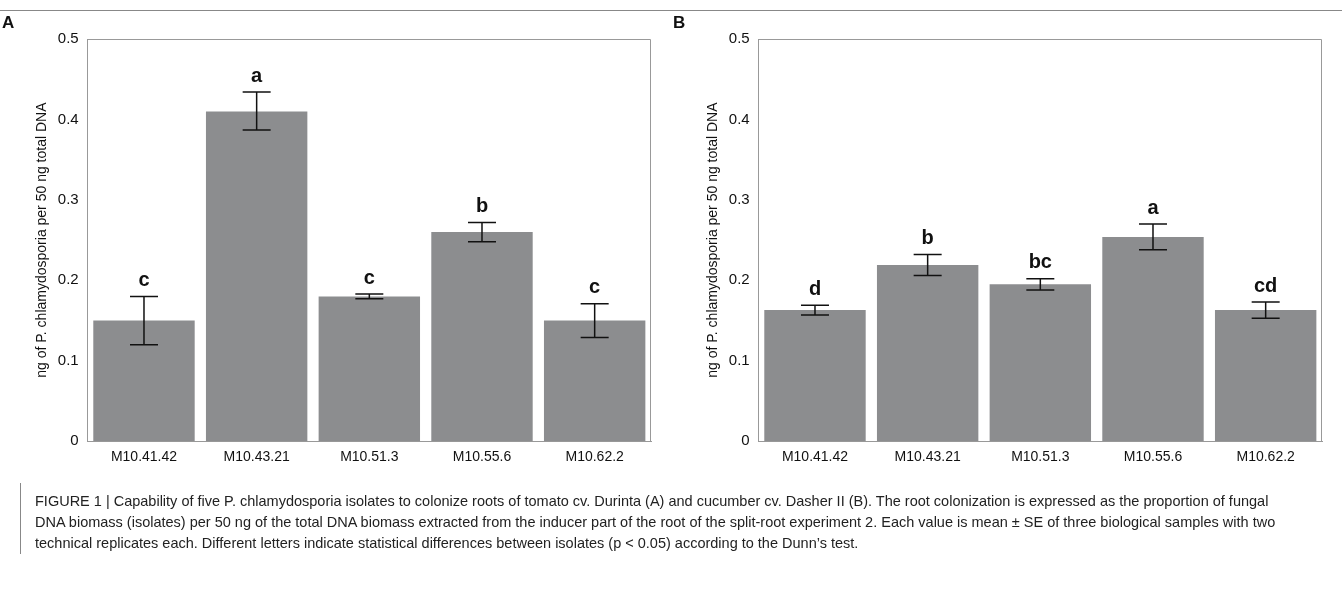 The image size is (1342, 593). Describe the element at coordinates (679, 23) in the screenshot. I see `chart-title: B` at that location.